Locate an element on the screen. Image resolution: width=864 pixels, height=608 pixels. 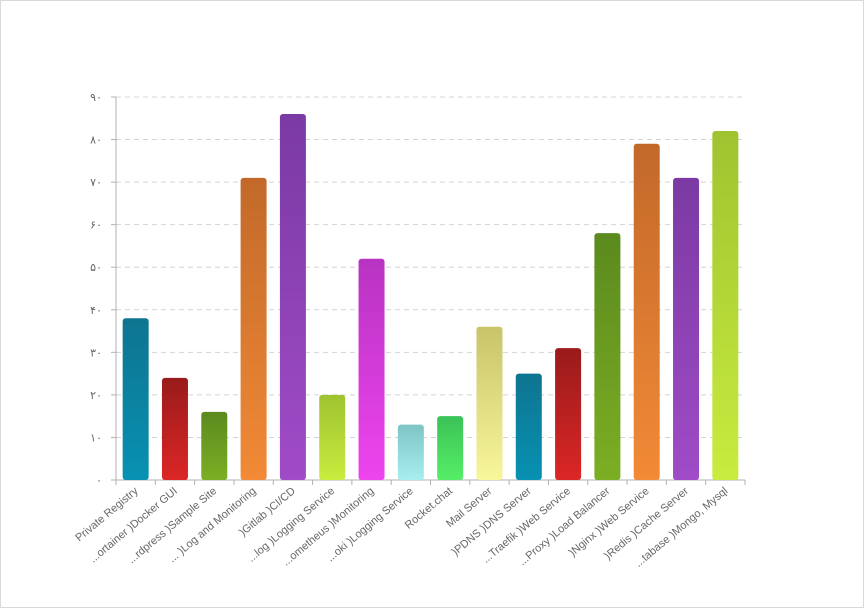
y-tick-label: ۸۰ is located at coordinates (96, 141).